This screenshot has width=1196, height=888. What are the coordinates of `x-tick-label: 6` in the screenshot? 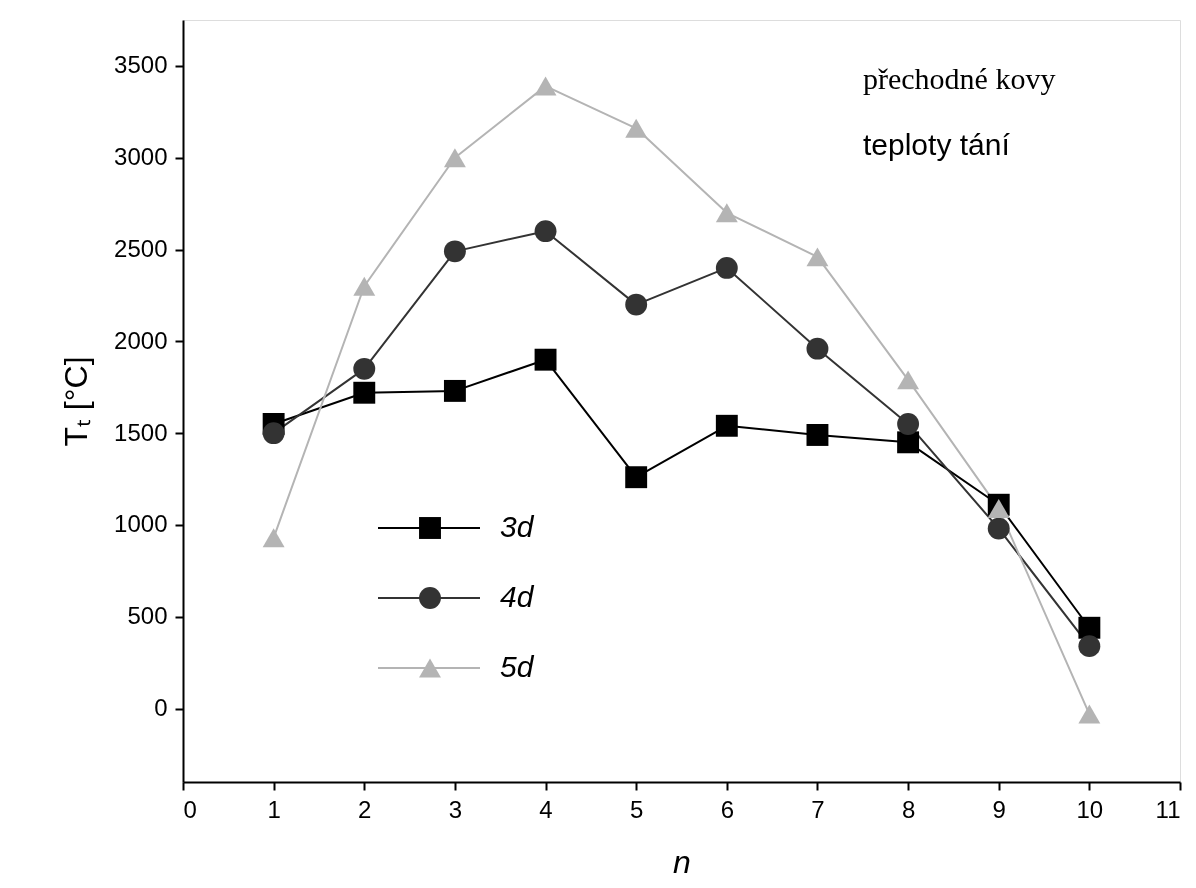 It's located at (727, 809).